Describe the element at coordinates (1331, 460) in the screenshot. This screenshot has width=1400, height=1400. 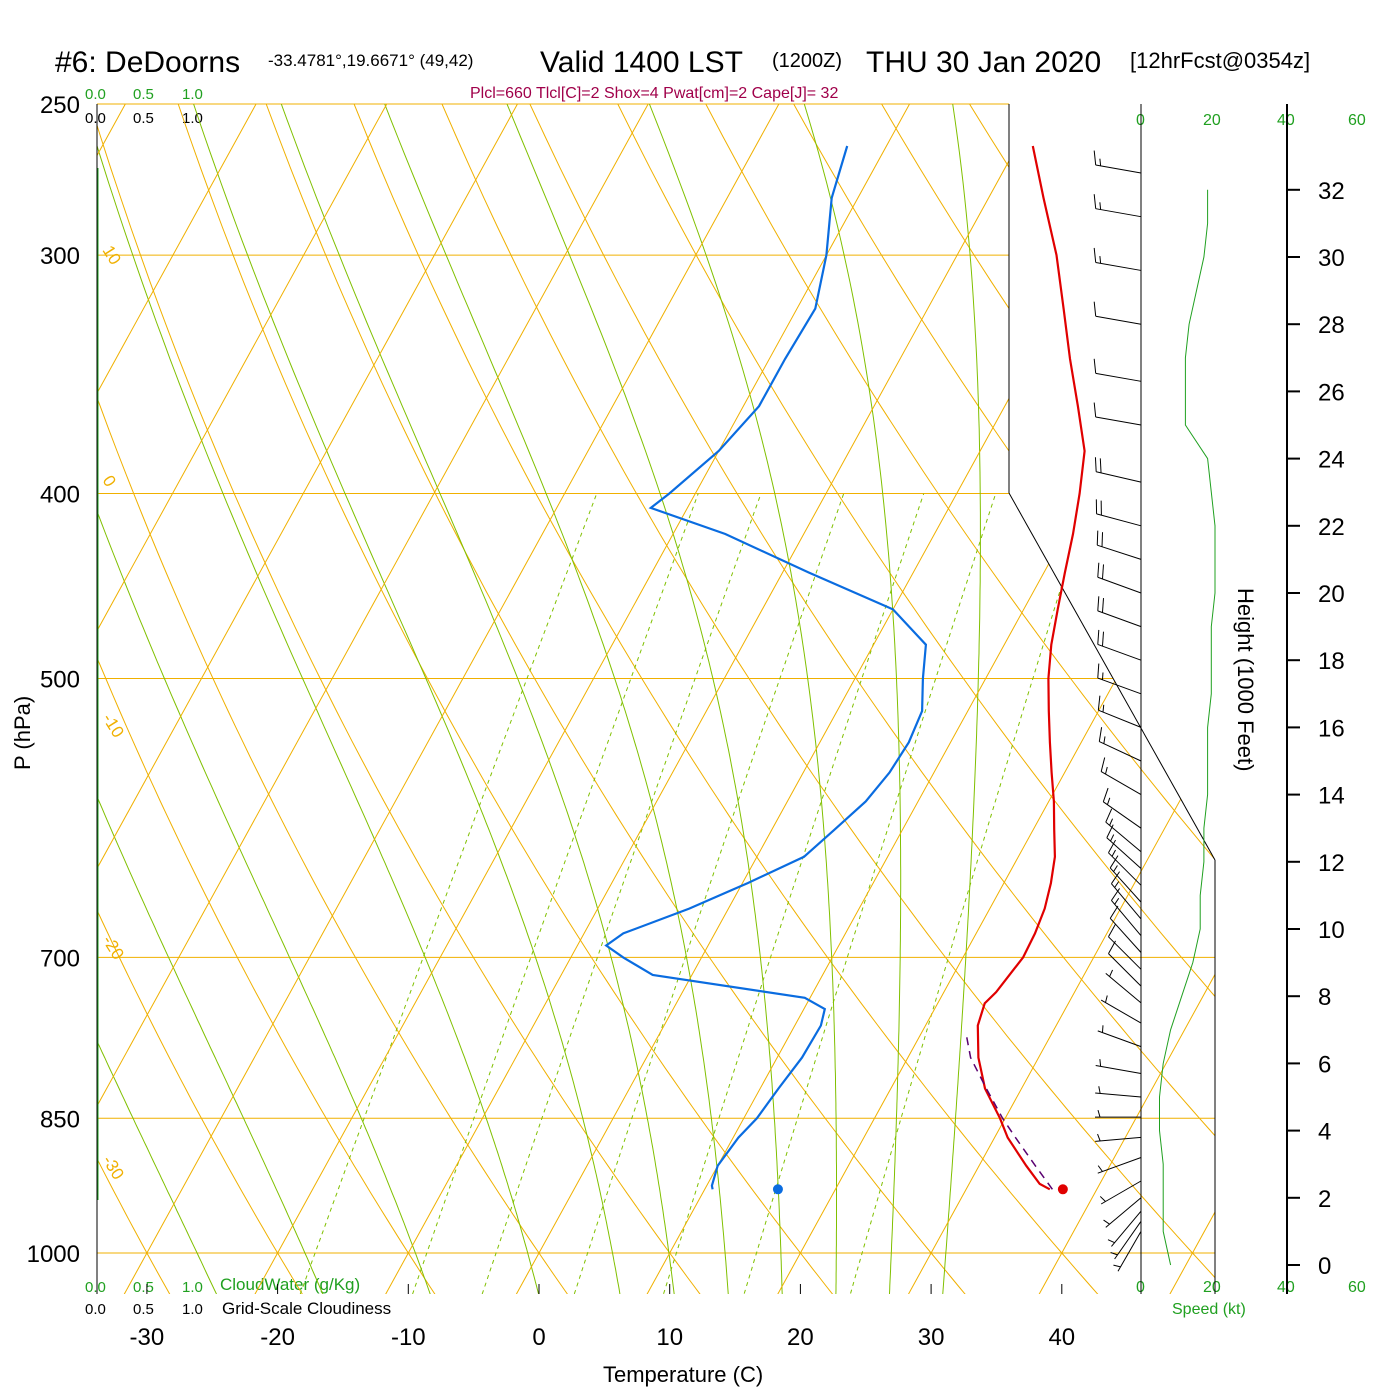
I see `height-tick-24: 24` at that location.